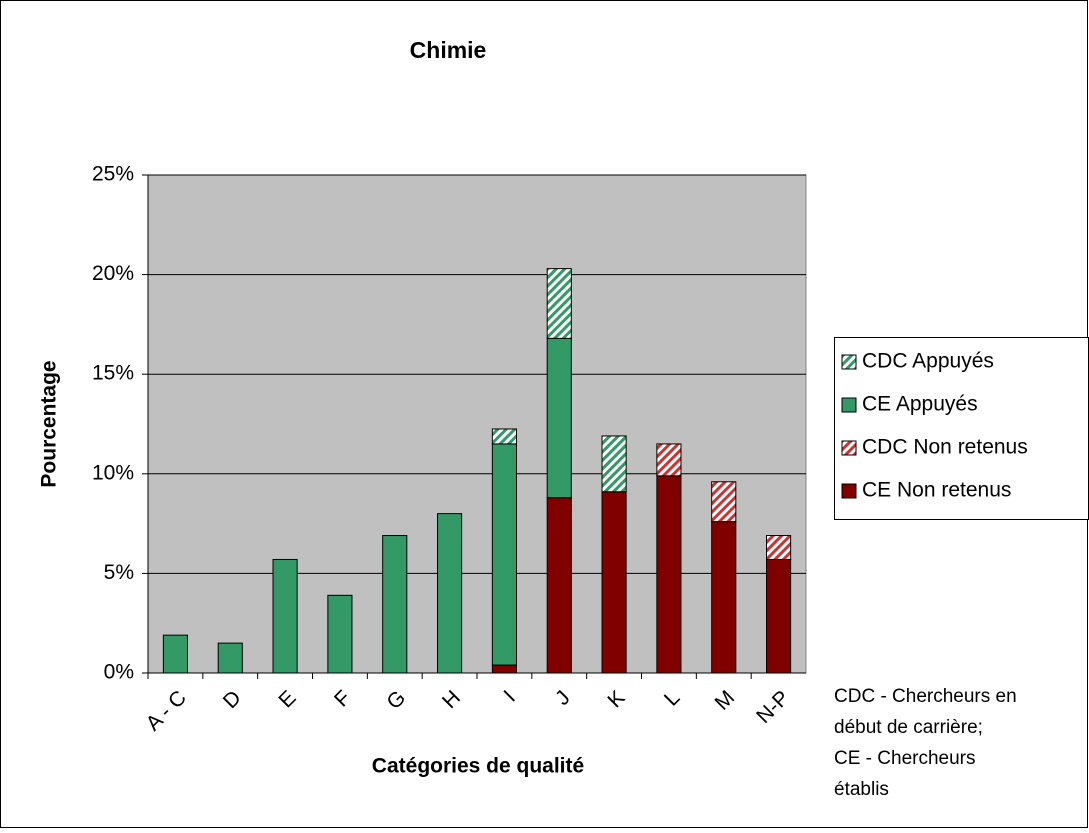 This screenshot has width=1089, height=833. Describe the element at coordinates (119, 672) in the screenshot. I see `y-tick-label: 0%` at that location.